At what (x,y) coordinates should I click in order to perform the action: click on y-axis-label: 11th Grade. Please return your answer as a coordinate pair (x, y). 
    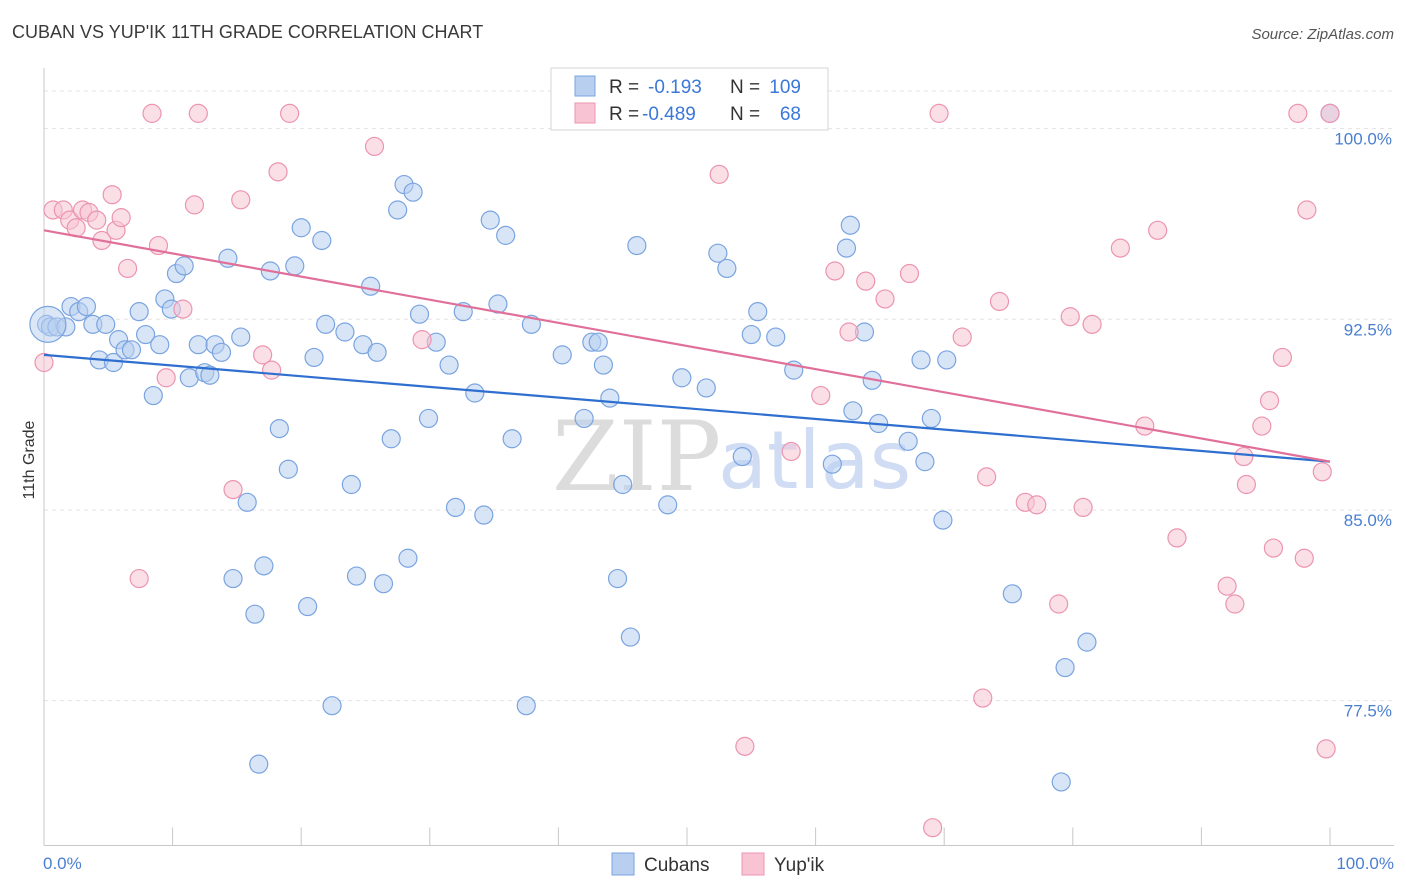
    Looking at the image, I should click on (29, 459).